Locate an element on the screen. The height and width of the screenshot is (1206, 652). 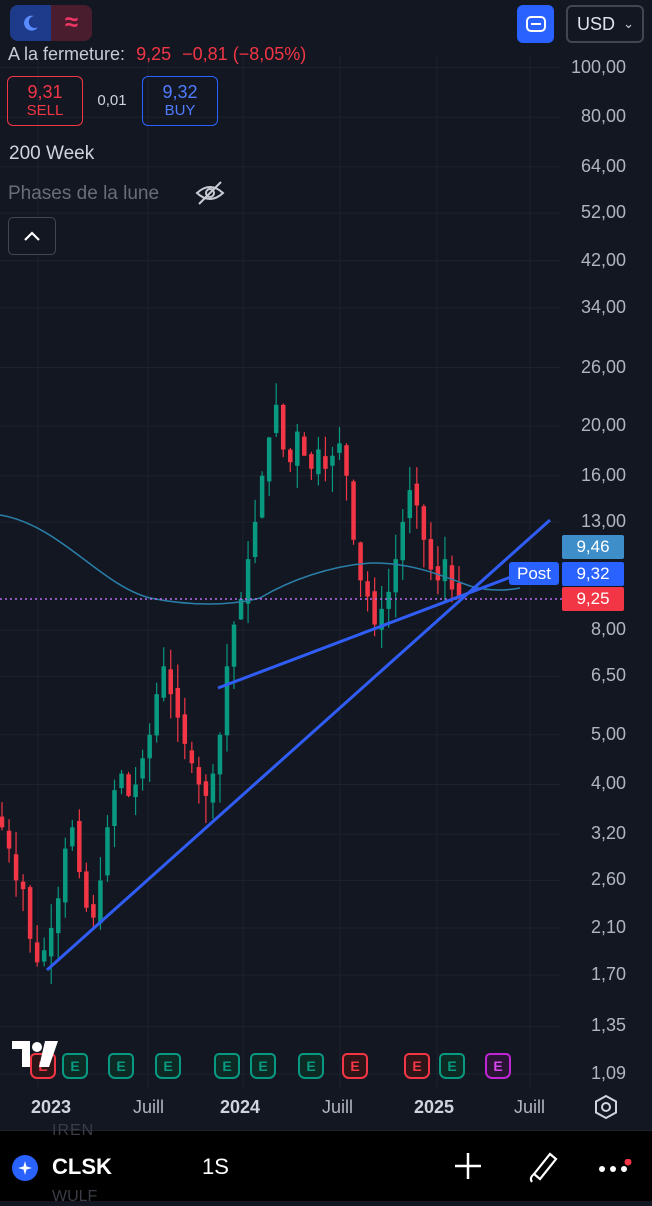
ma-value-tag: 9,46 is located at coordinates (593, 547).